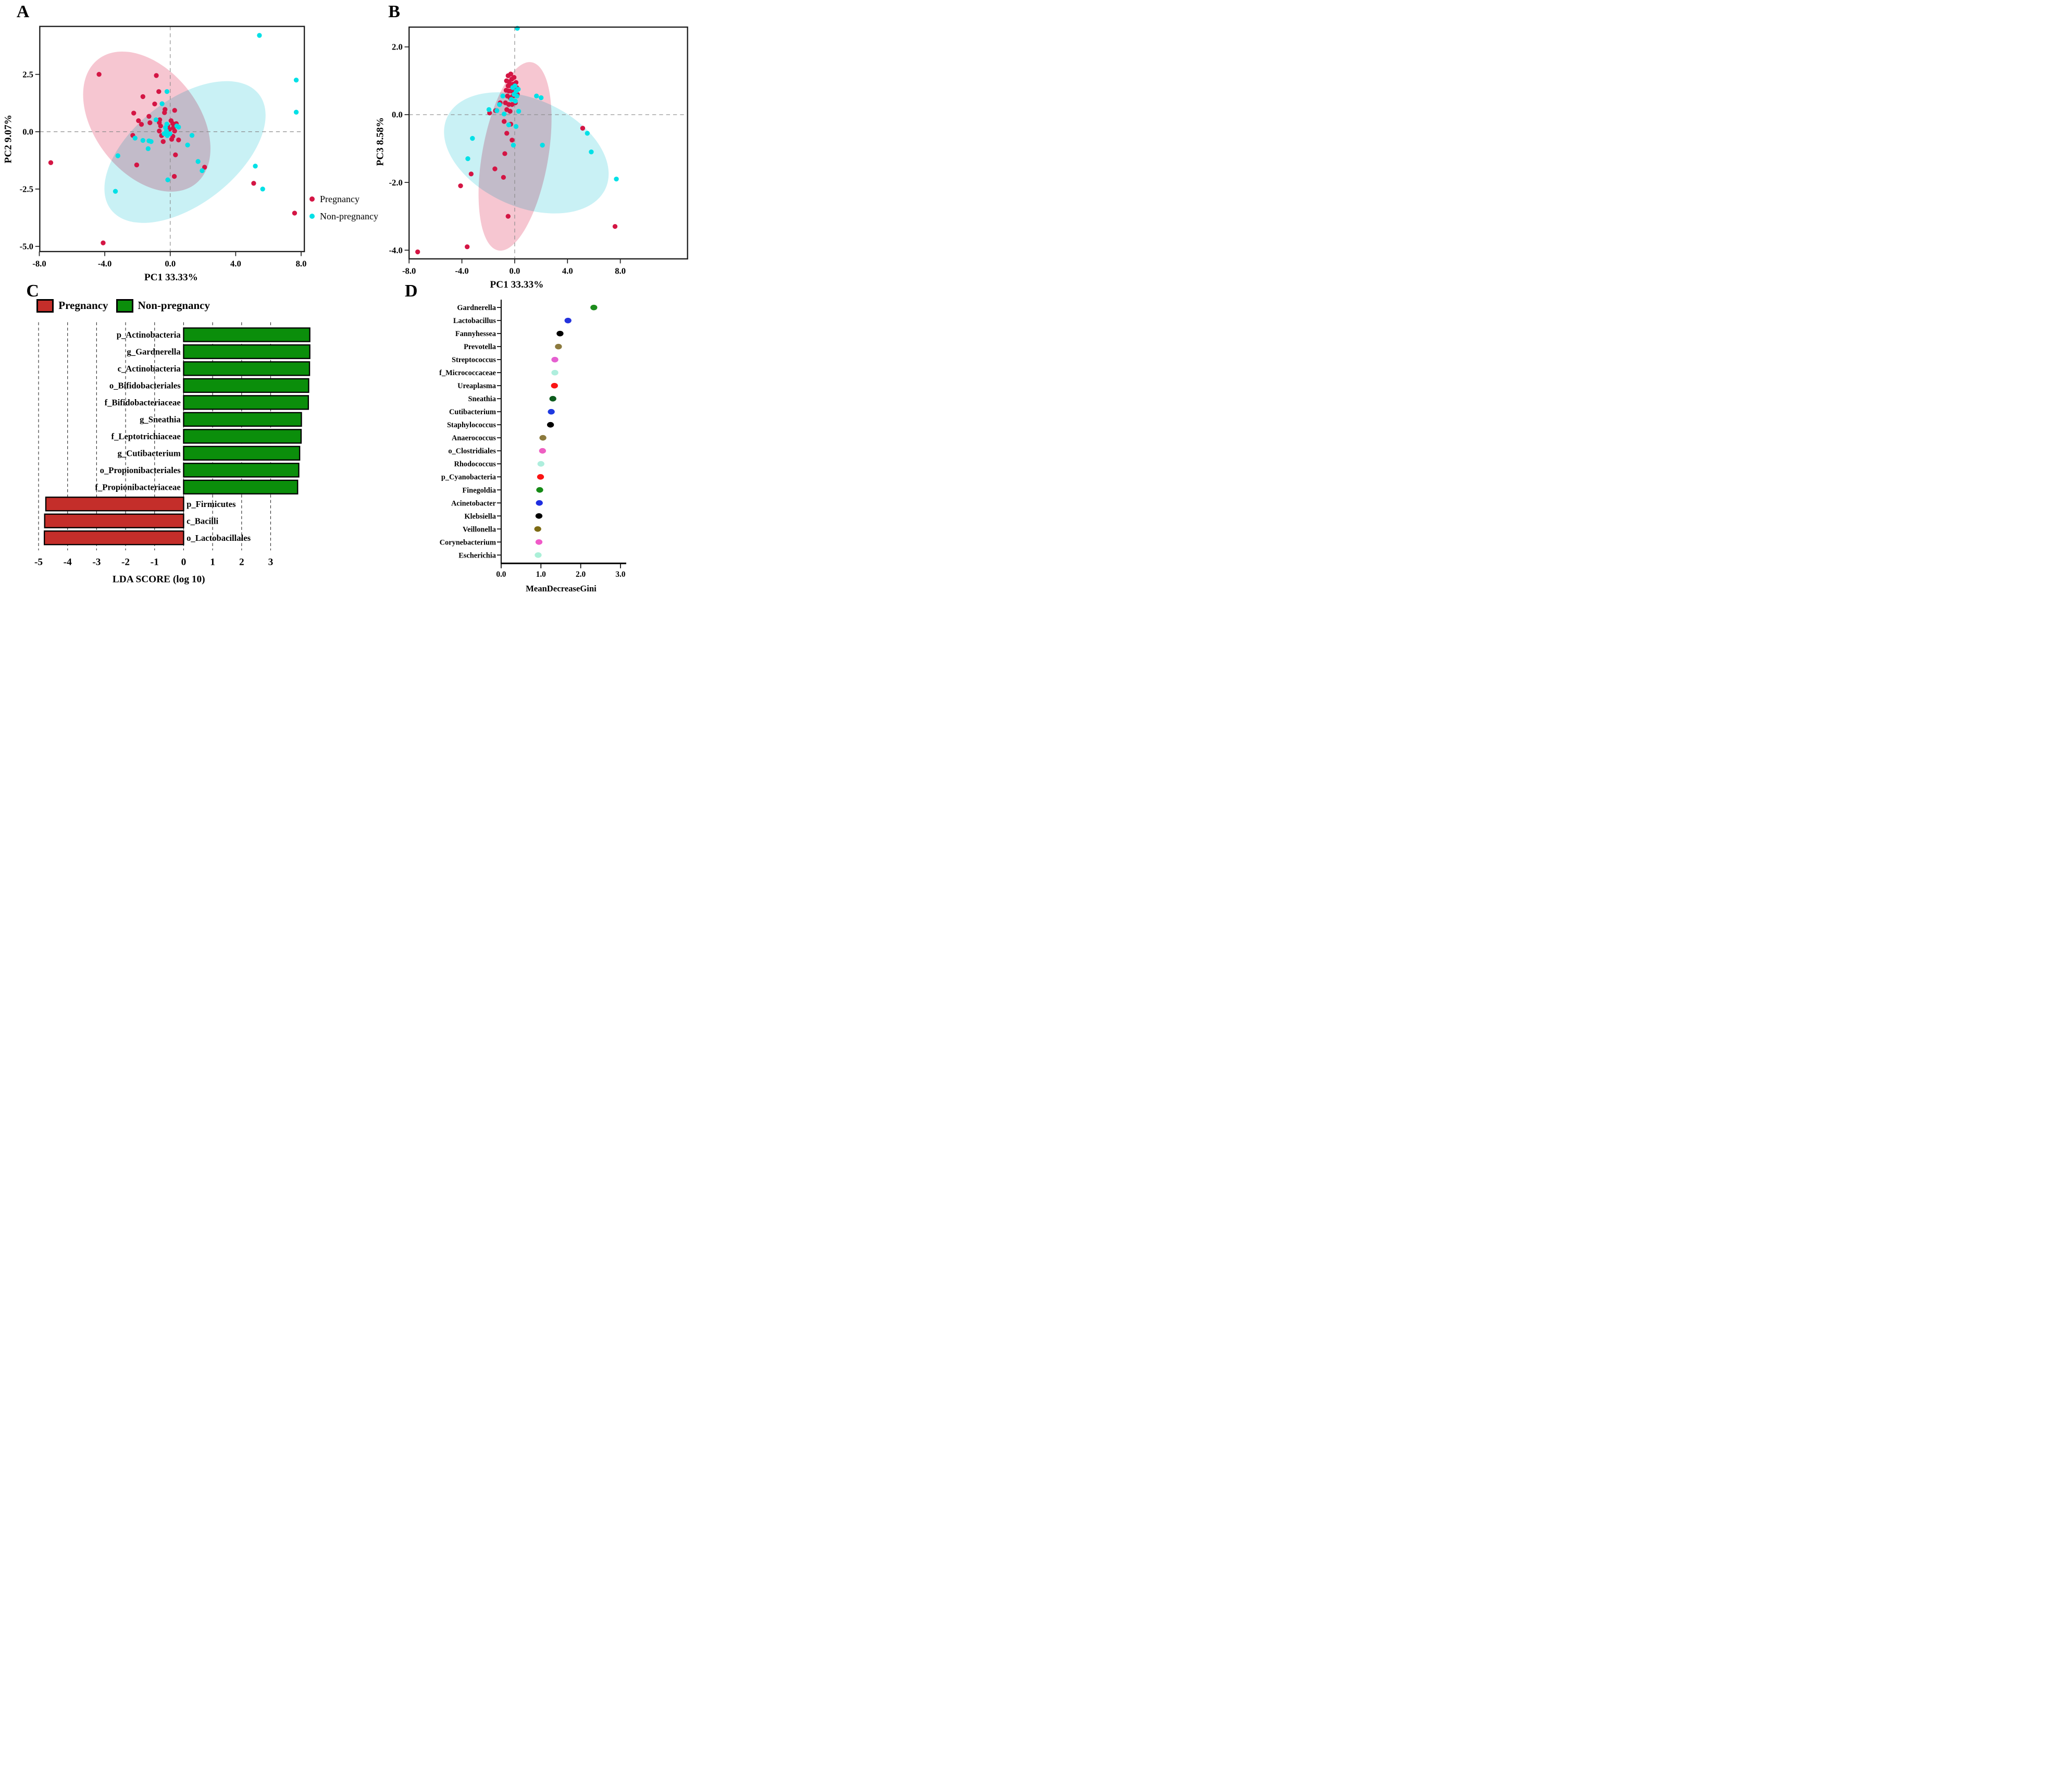 The image size is (2072, 1783). What do you see at coordinates (149, 335) in the screenshot?
I see `bar-label: p_Actinobacteria` at bounding box center [149, 335].